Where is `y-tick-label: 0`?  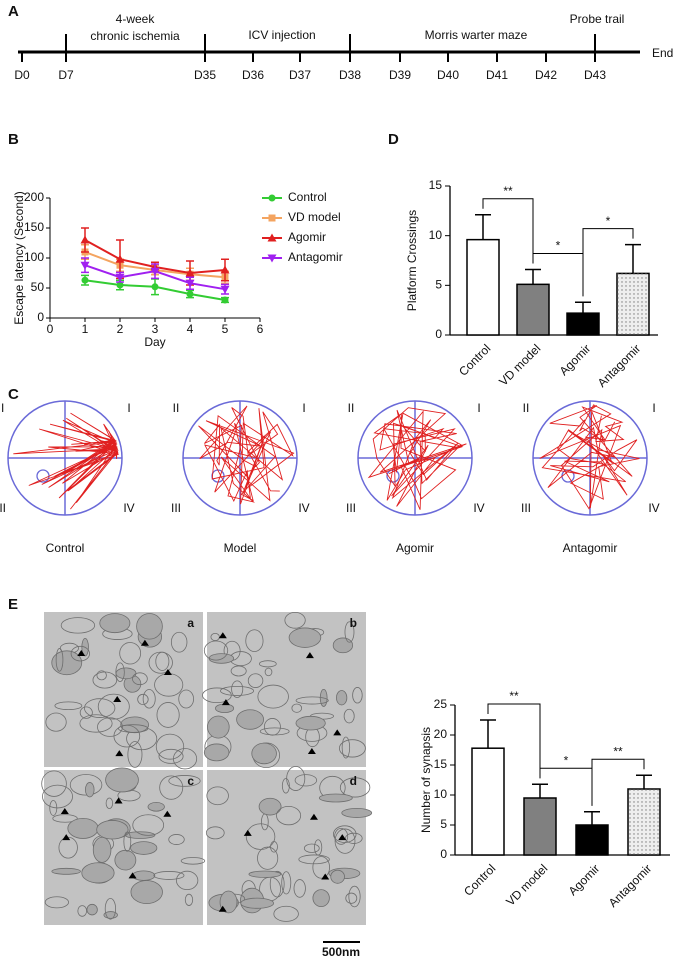 y-tick-label: 0 is located at coordinates (40, 317).